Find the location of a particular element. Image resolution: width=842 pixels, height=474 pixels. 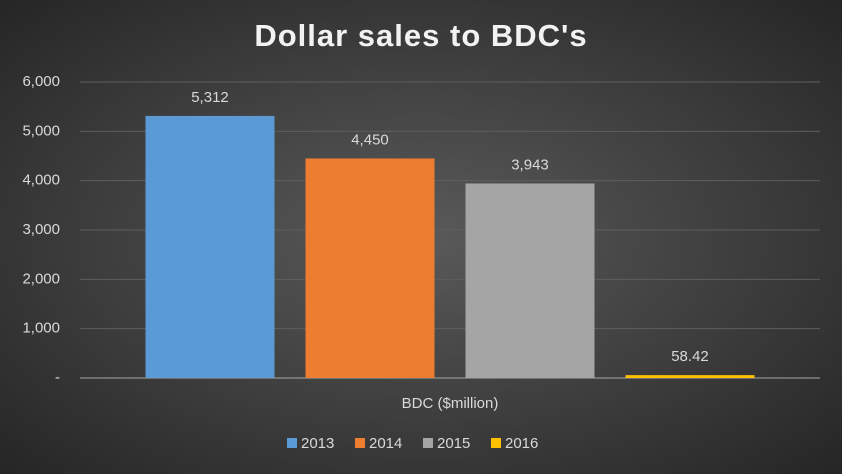

data-label: 3,943 is located at coordinates (530, 164).